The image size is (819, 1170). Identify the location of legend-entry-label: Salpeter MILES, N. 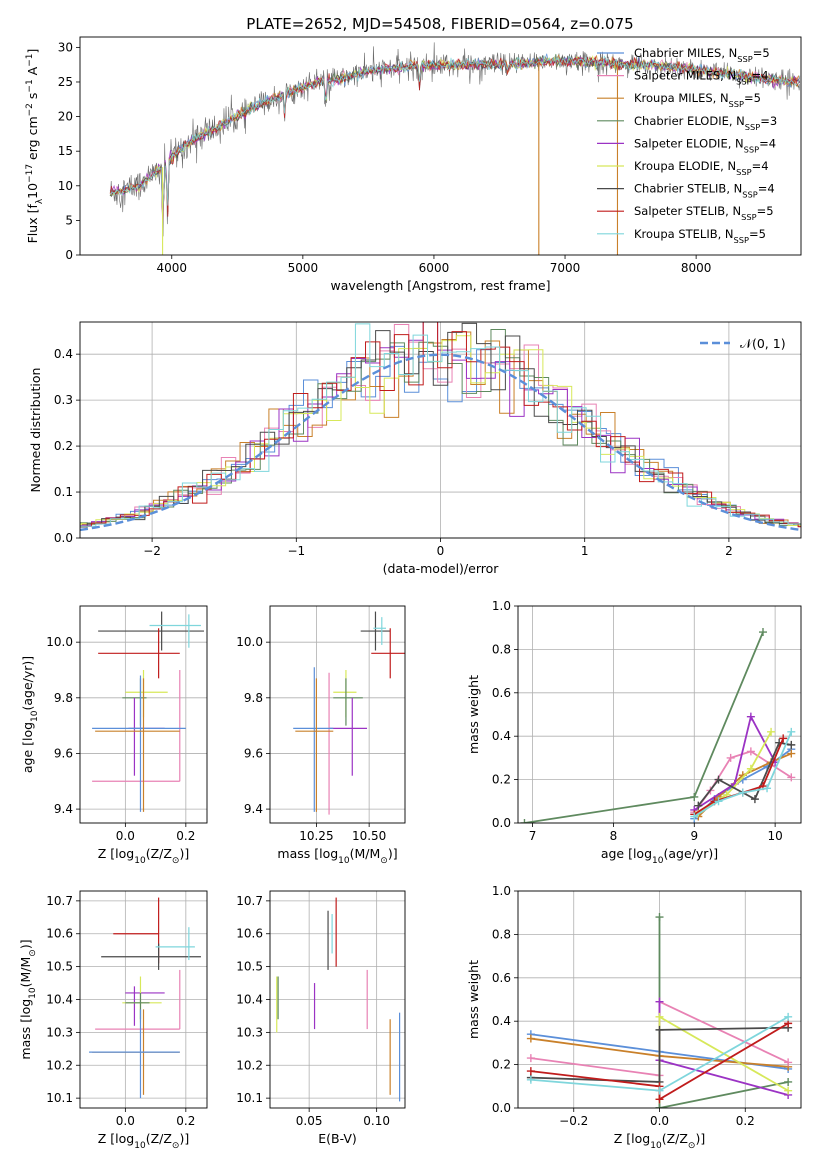
(685, 76).